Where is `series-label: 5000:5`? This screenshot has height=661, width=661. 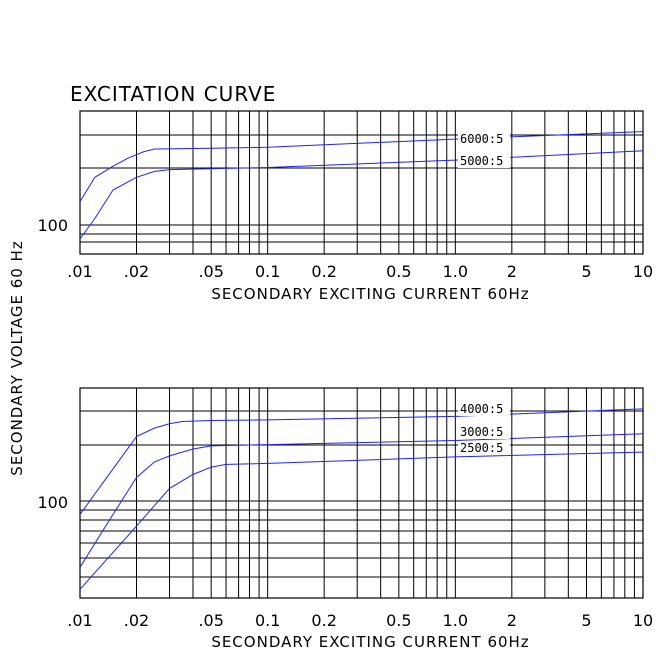 series-label: 5000:5 is located at coordinates (481, 161).